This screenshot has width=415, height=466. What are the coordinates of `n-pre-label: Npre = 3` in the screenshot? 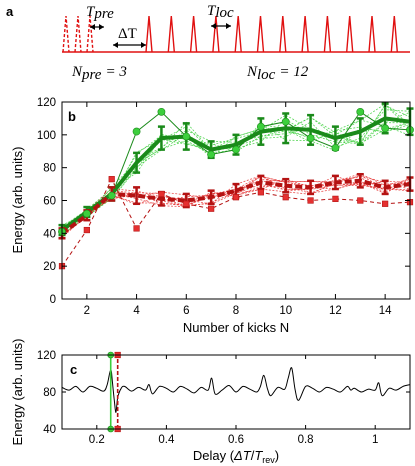 It's located at (99, 73).